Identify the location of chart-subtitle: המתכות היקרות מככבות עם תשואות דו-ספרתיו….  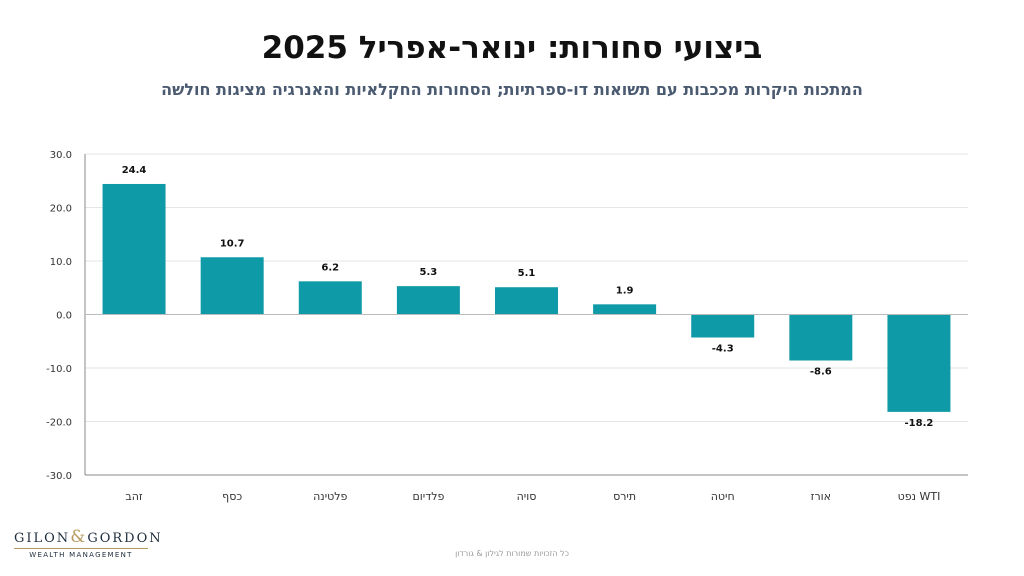
(512, 89).